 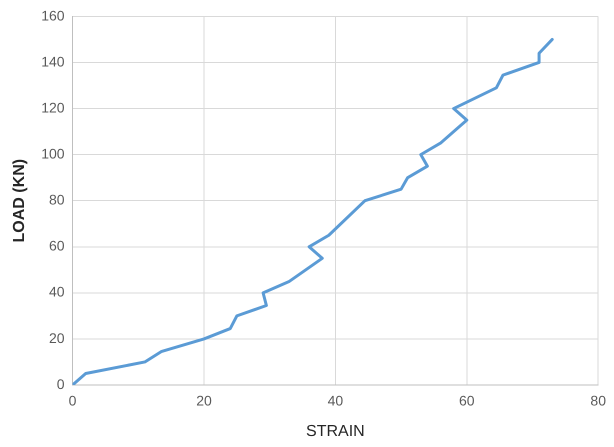 What do you see at coordinates (72, 400) in the screenshot?
I see `x-tick-label: 0` at bounding box center [72, 400].